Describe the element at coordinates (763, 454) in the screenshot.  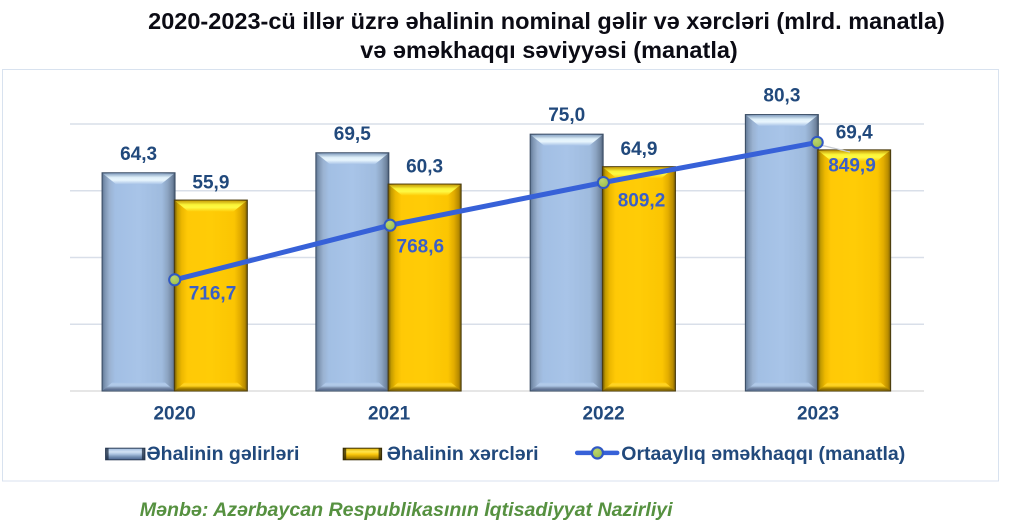
I see `svg-text: Ortaaylıq əməkhaqqı (manatla)` at that location.